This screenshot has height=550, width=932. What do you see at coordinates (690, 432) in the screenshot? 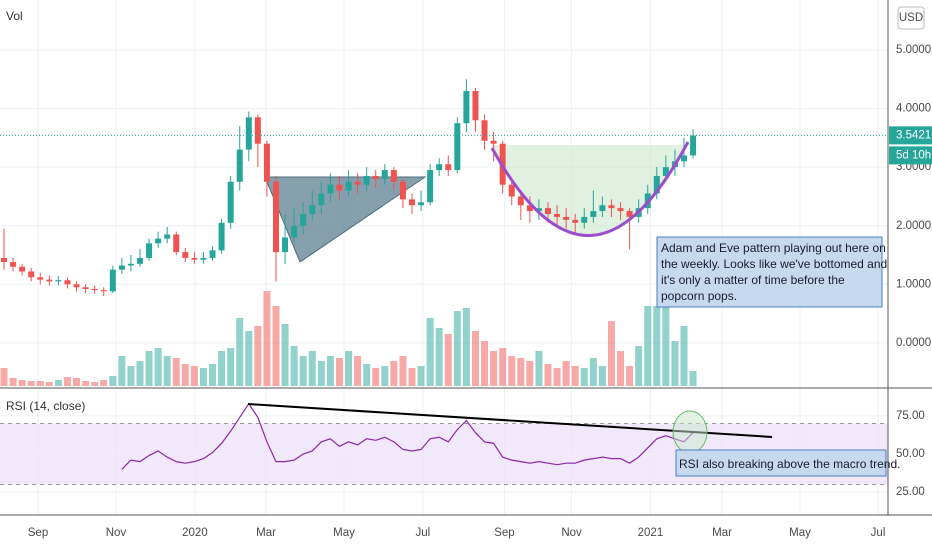
I see `rsi-circle` at bounding box center [690, 432].